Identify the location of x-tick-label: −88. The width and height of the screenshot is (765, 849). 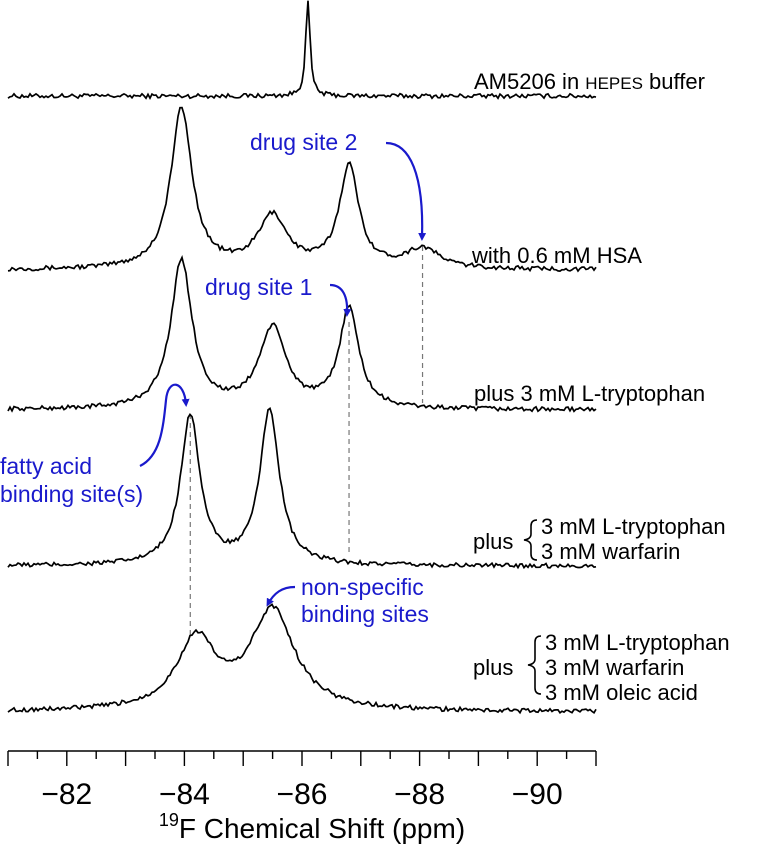
(419, 794).